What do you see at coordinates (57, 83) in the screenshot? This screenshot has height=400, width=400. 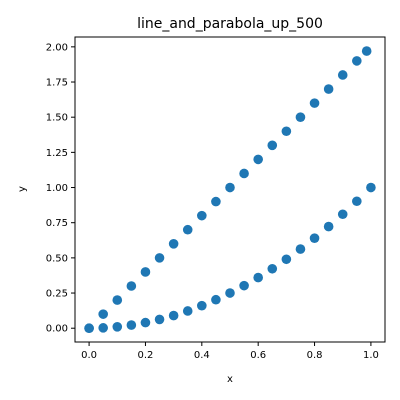 I see `y-tick-label: 1.75` at bounding box center [57, 83].